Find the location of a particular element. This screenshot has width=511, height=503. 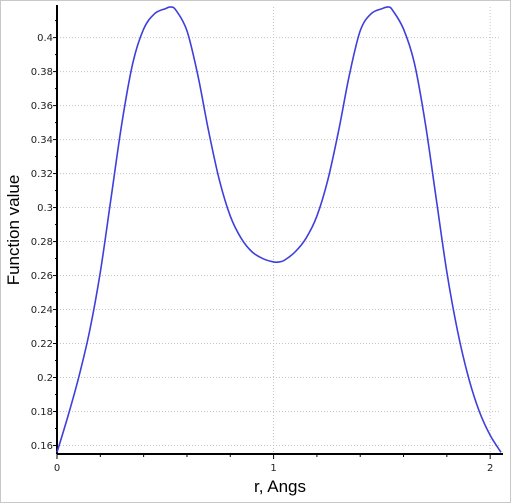

y-tick-label: 0.2 is located at coordinates (45, 378).